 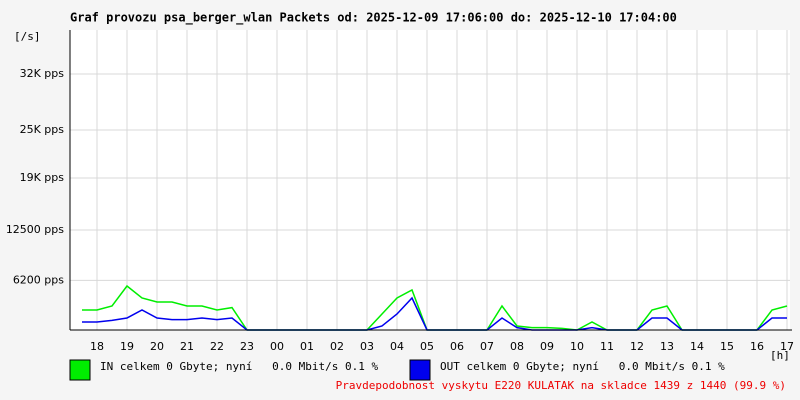 I want to click on x-tick-label: 06, so click(x=457, y=346).